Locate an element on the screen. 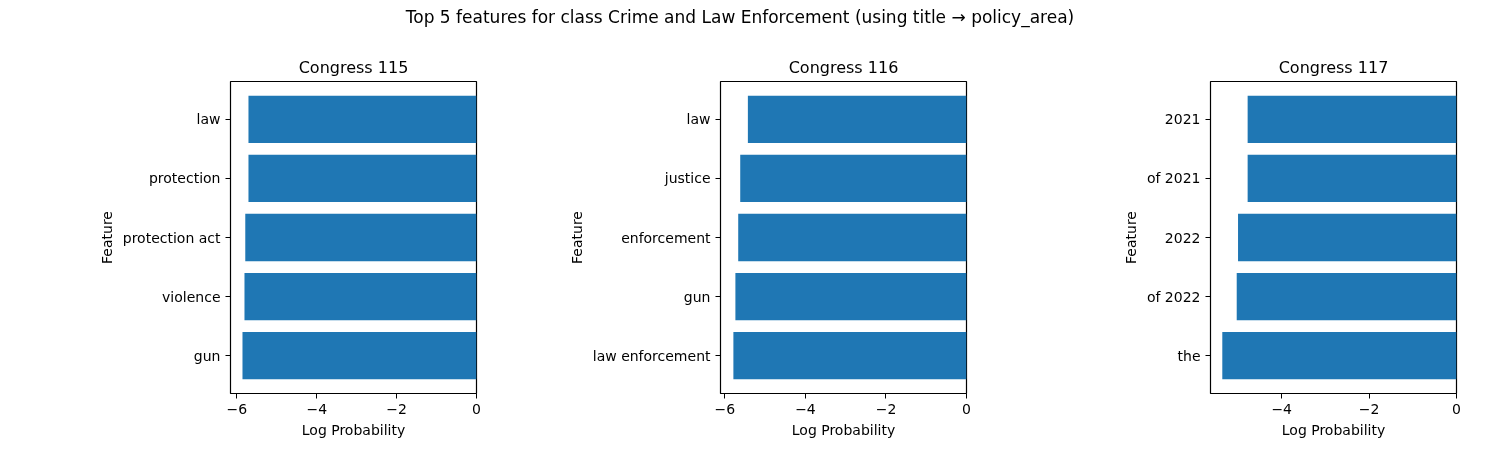 The width and height of the screenshot is (1500, 450). y-tick-label: protection is located at coordinates (184, 178).